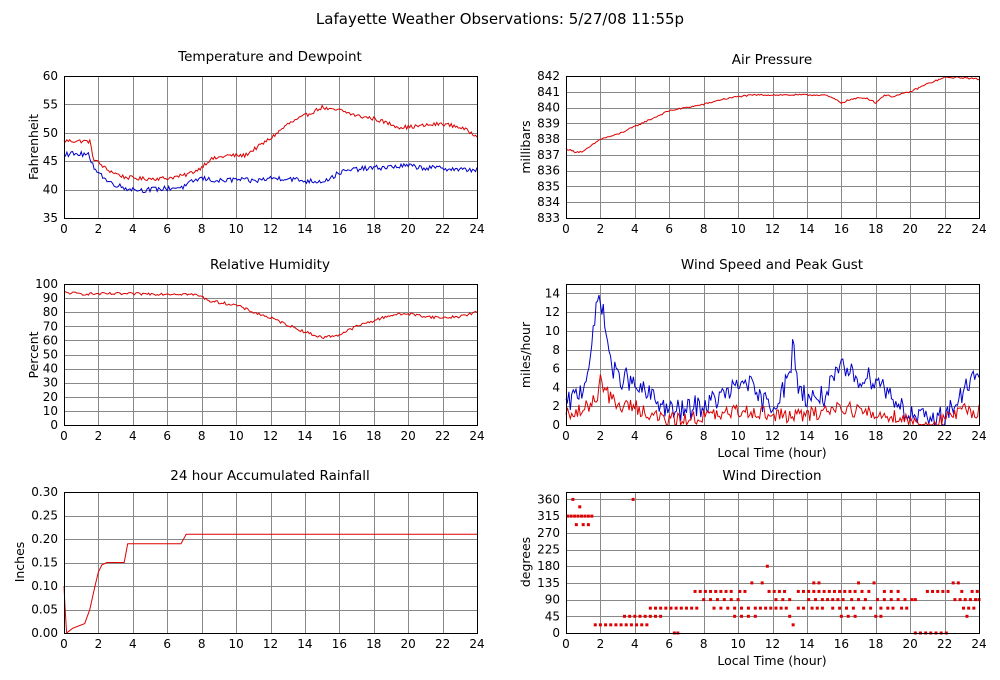  Describe the element at coordinates (704, 644) in the screenshot. I see `x-tick-label: 8` at that location.